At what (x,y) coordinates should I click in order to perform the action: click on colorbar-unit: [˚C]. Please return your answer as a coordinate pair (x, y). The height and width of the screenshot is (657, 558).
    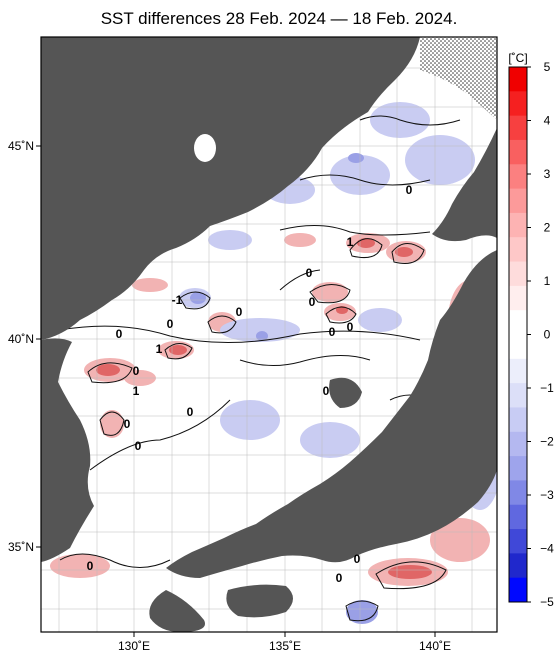
    Looking at the image, I should click on (517, 58).